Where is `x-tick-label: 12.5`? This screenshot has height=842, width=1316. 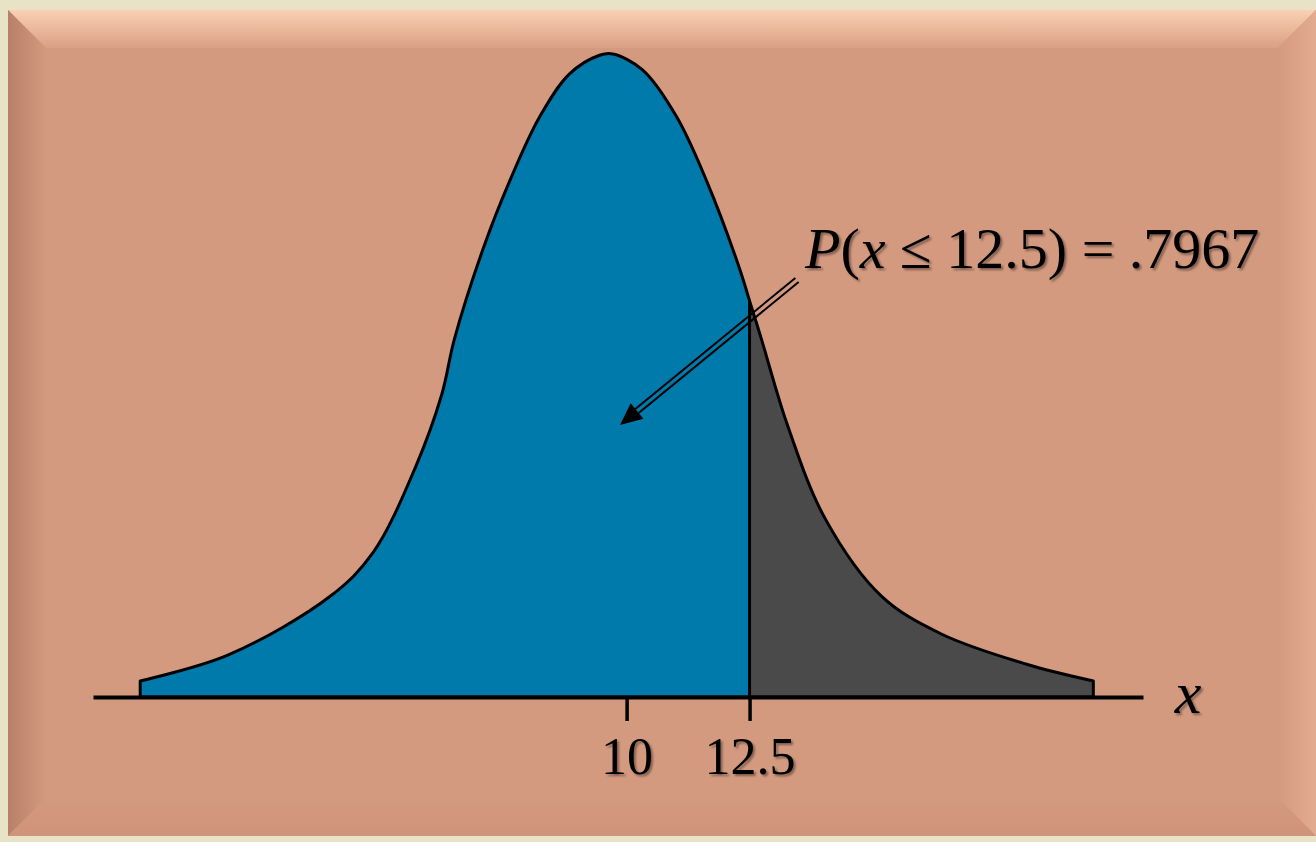 x-tick-label: 12.5 is located at coordinates (750, 756).